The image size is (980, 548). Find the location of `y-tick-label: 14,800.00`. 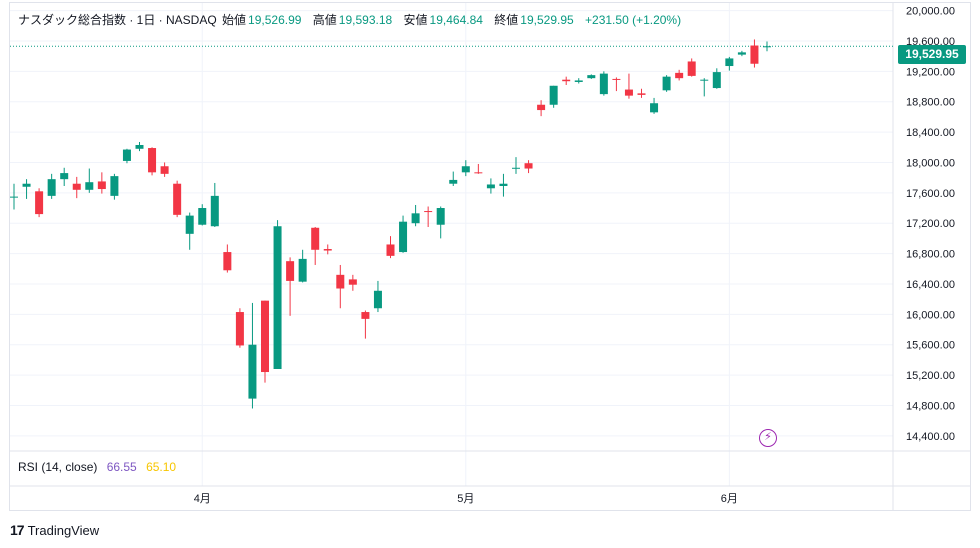

y-tick-label: 14,800.00 is located at coordinates (930, 406).